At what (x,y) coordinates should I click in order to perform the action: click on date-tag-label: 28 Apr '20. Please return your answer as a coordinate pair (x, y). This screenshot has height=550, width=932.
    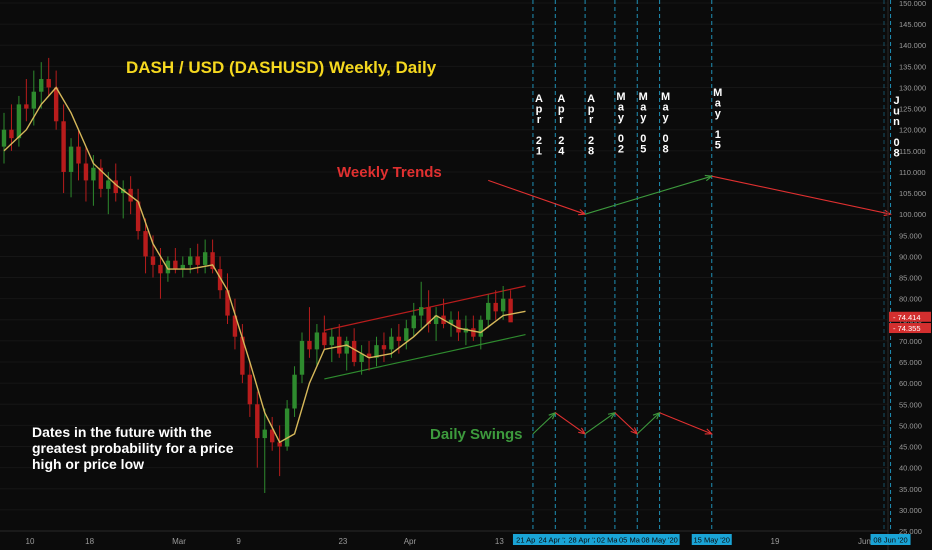
    Looking at the image, I should click on (585, 540).